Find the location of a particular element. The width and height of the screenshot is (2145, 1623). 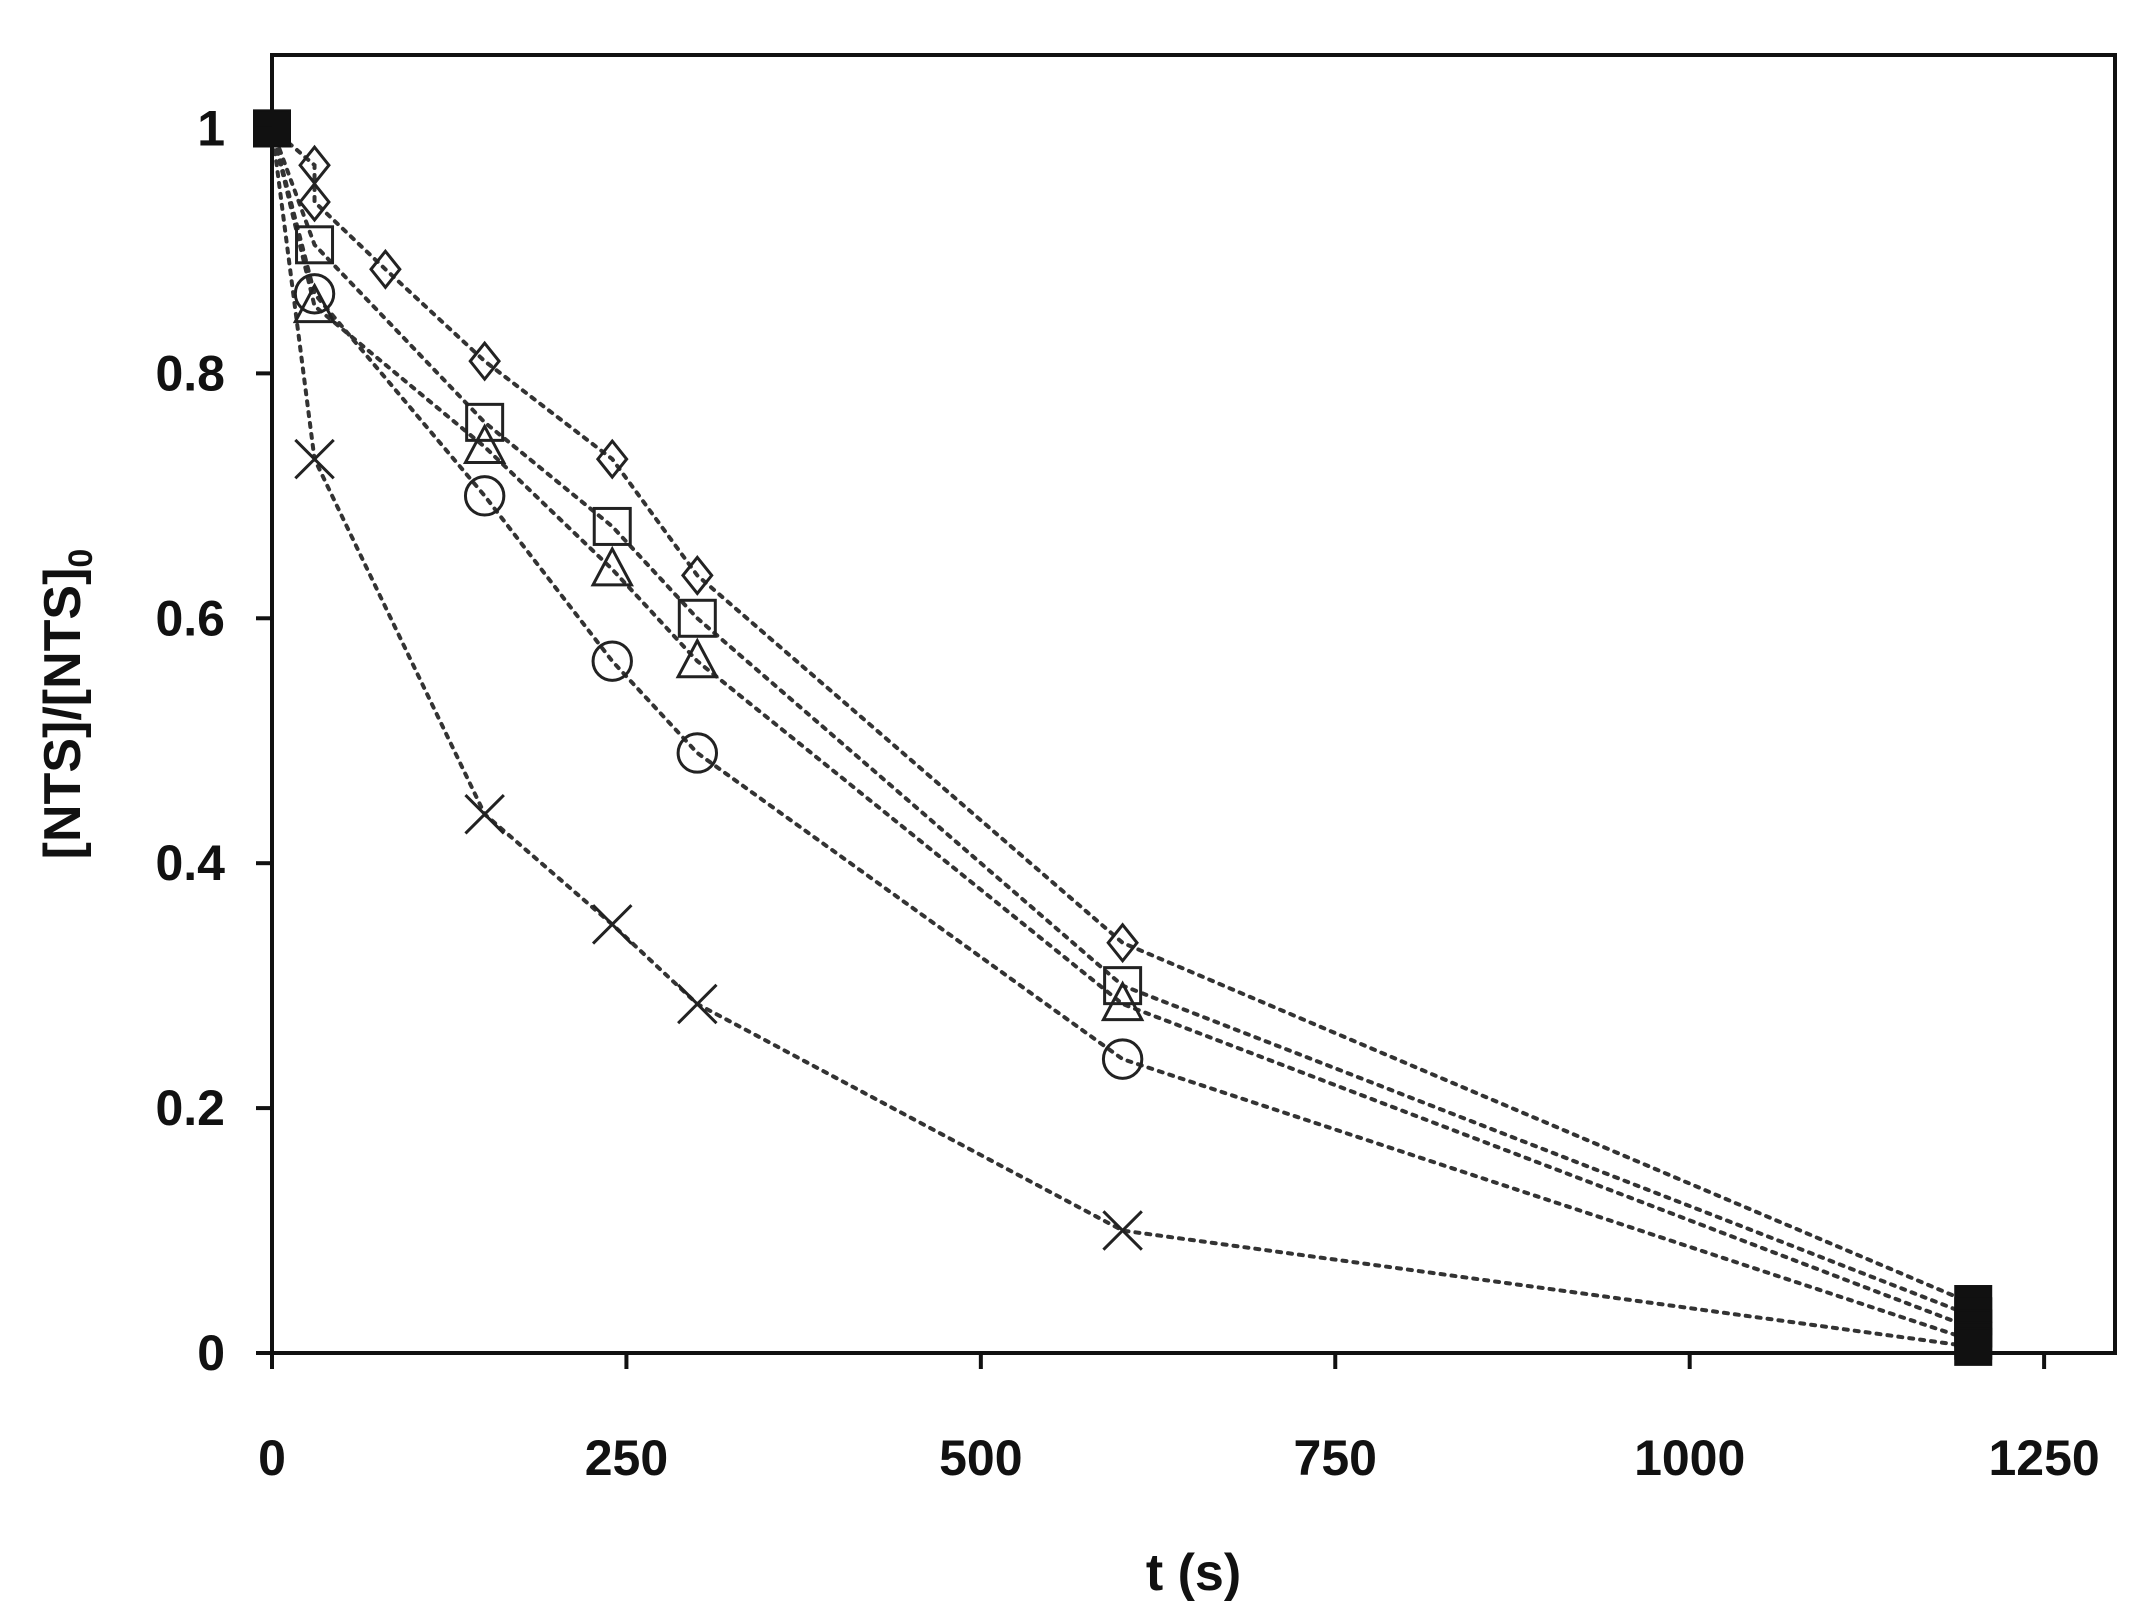

y-axis-title-subscript: 0 is located at coordinates (81, 558).